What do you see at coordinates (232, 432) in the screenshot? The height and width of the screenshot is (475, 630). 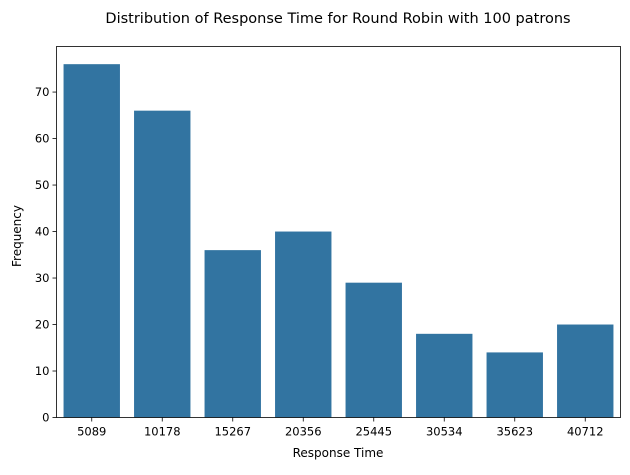 I see `x-tick-label: 15267` at bounding box center [232, 432].